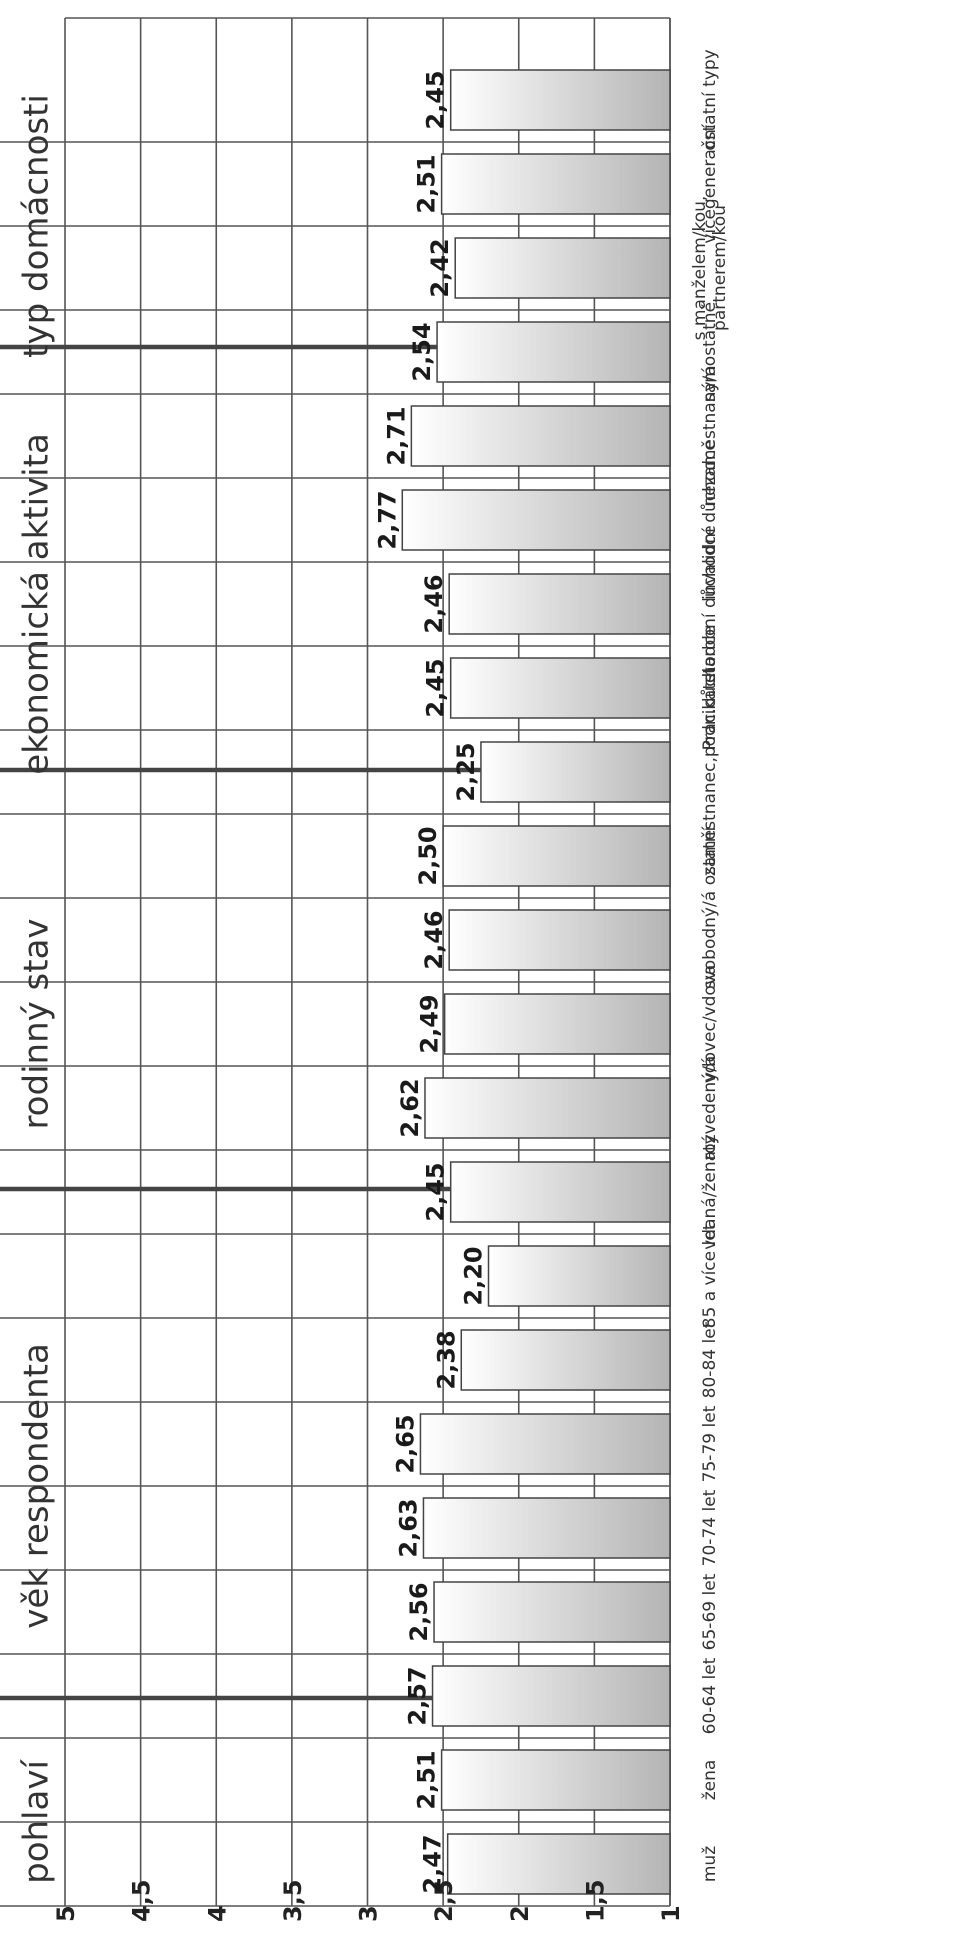  What do you see at coordinates (37, 1486) in the screenshot?
I see `group-label: věk respondenta` at bounding box center [37, 1486].